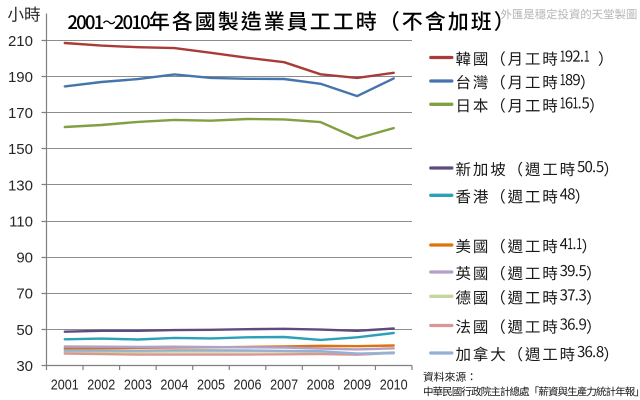 The image size is (640, 400). Describe the element at coordinates (138, 385) in the screenshot. I see `svg-text: 2003` at that location.